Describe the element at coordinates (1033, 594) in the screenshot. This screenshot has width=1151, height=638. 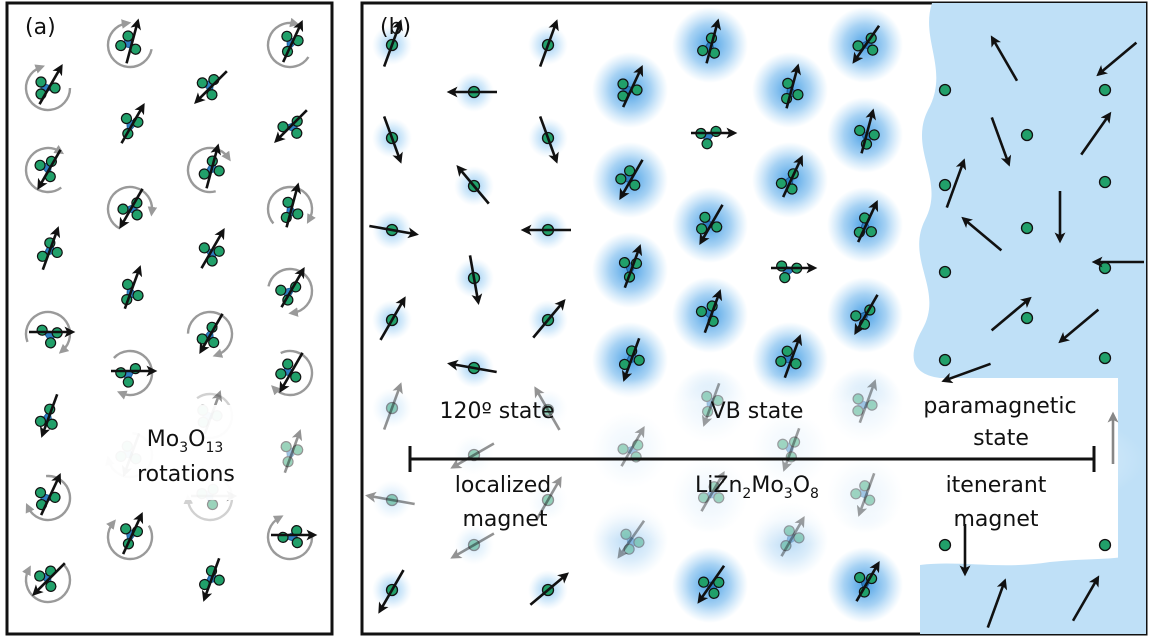
I see `paramagnetic-region-bottom` at that location.